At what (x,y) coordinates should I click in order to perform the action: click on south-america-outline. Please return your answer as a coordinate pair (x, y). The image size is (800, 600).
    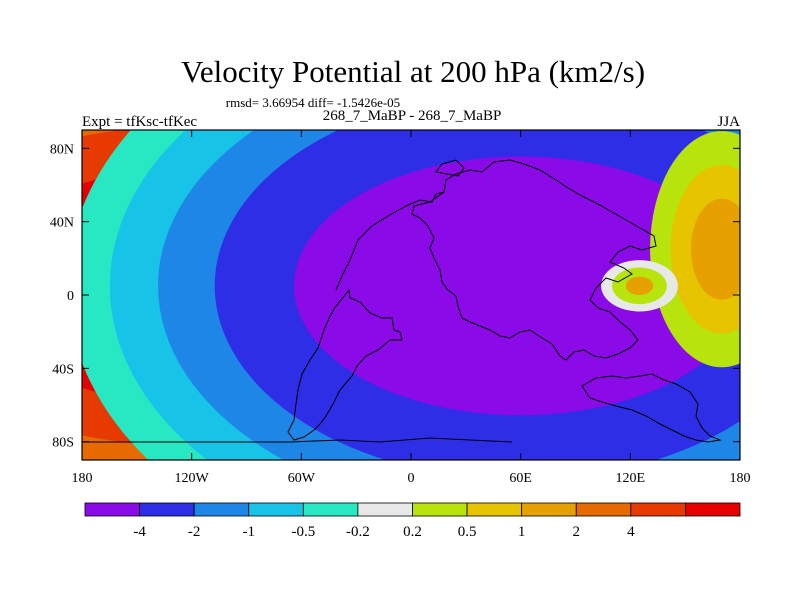
    Looking at the image, I should click on (345, 364).